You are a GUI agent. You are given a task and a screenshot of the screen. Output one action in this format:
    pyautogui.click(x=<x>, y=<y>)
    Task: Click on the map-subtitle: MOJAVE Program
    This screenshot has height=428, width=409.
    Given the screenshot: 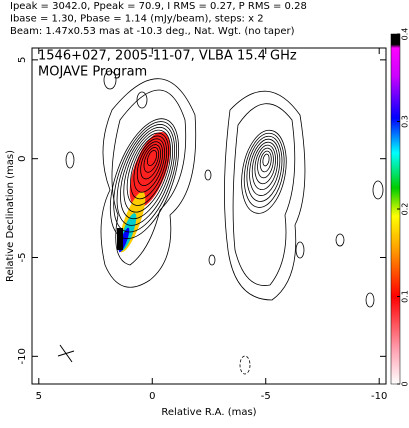 What is the action you would take?
    pyautogui.click(x=92, y=72)
    